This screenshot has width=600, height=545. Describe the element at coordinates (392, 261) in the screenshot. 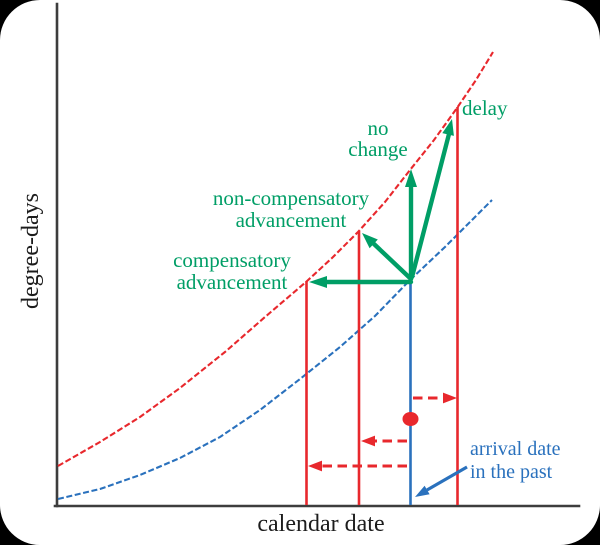

I see `noncompensatory-arrow` at that location.